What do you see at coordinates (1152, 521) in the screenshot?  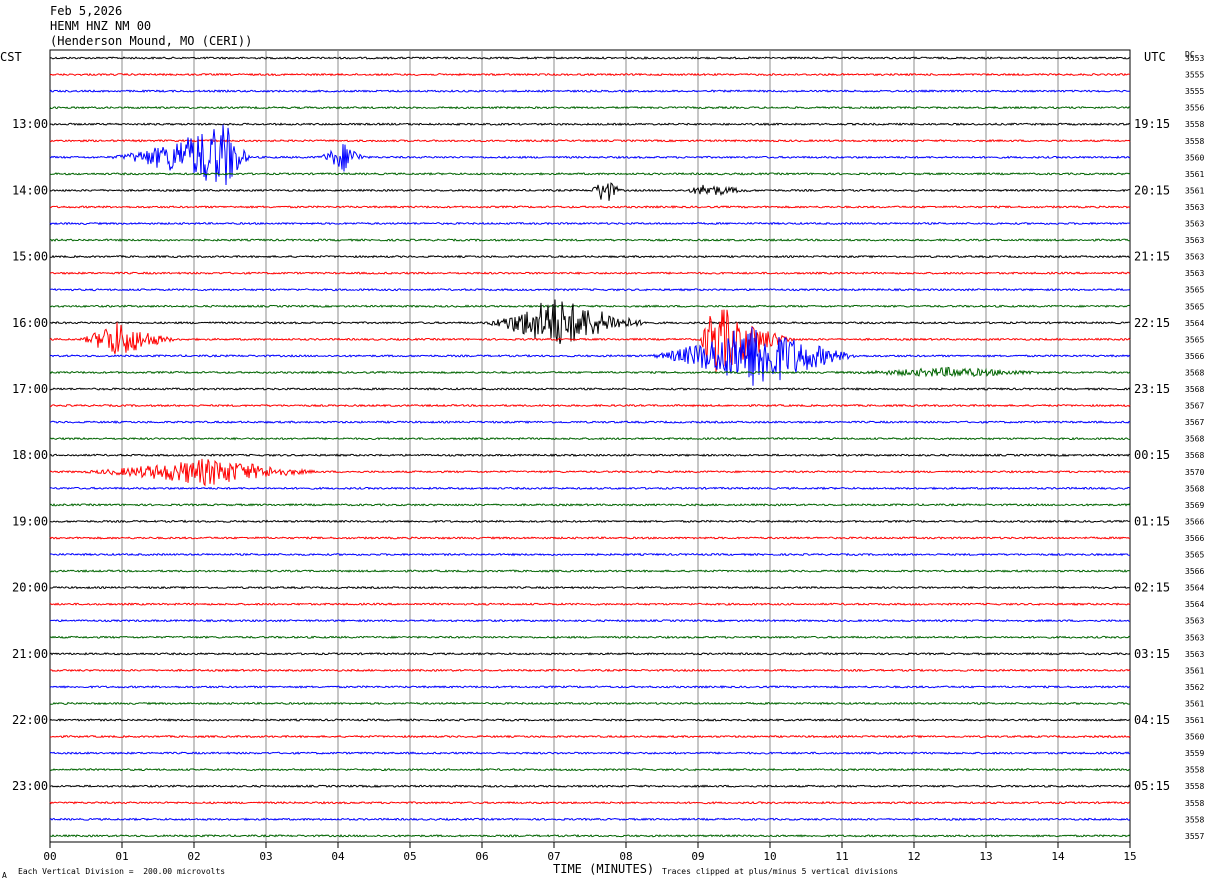 I see `right-hour-label: 01:15` at bounding box center [1152, 521].